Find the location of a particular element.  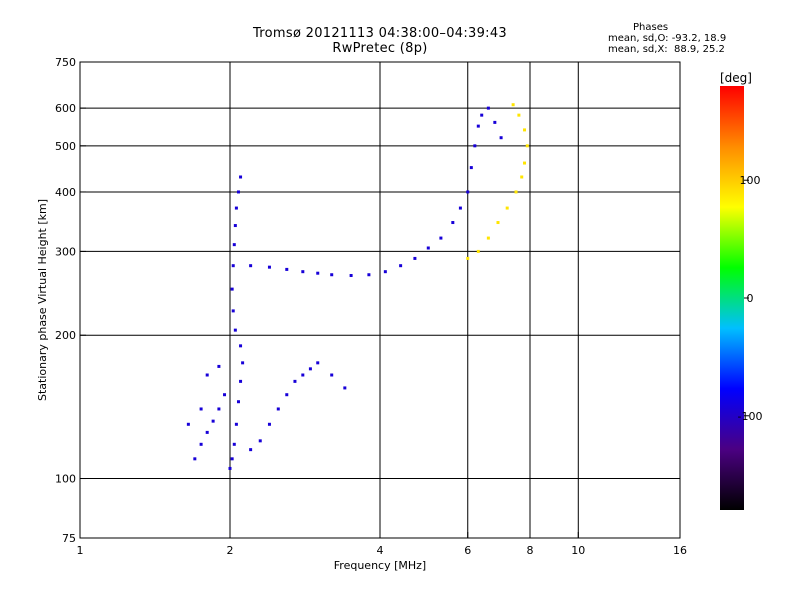

x-tick-label: 6 is located at coordinates (467, 550).